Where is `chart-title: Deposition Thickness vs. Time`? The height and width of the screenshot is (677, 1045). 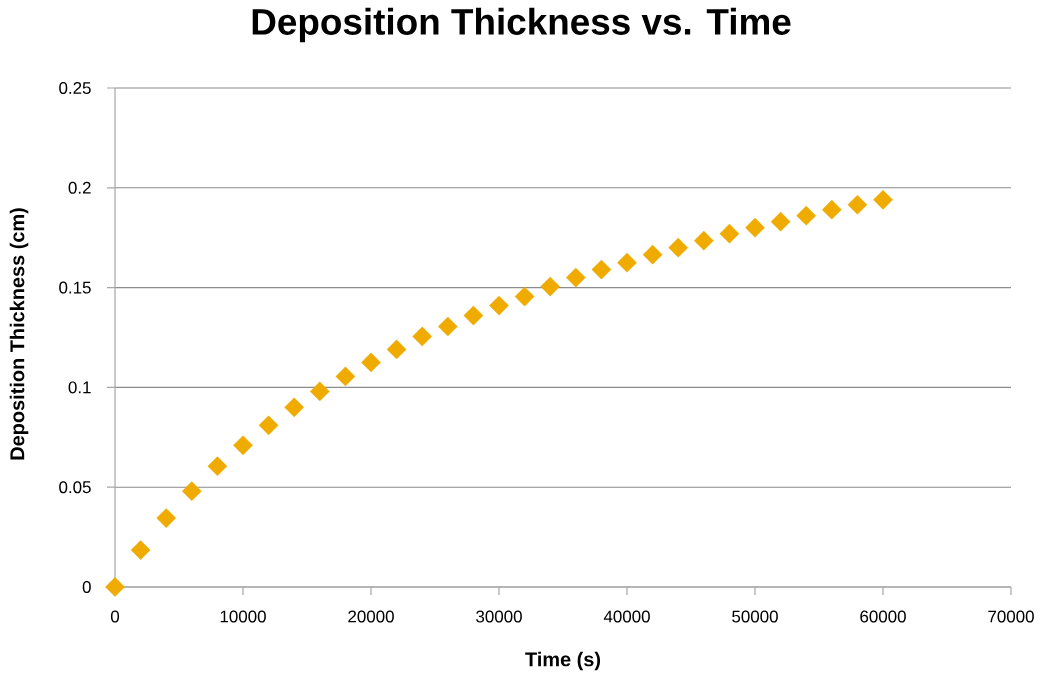 chart-title: Deposition Thickness vs. Time is located at coordinates (521, 25).